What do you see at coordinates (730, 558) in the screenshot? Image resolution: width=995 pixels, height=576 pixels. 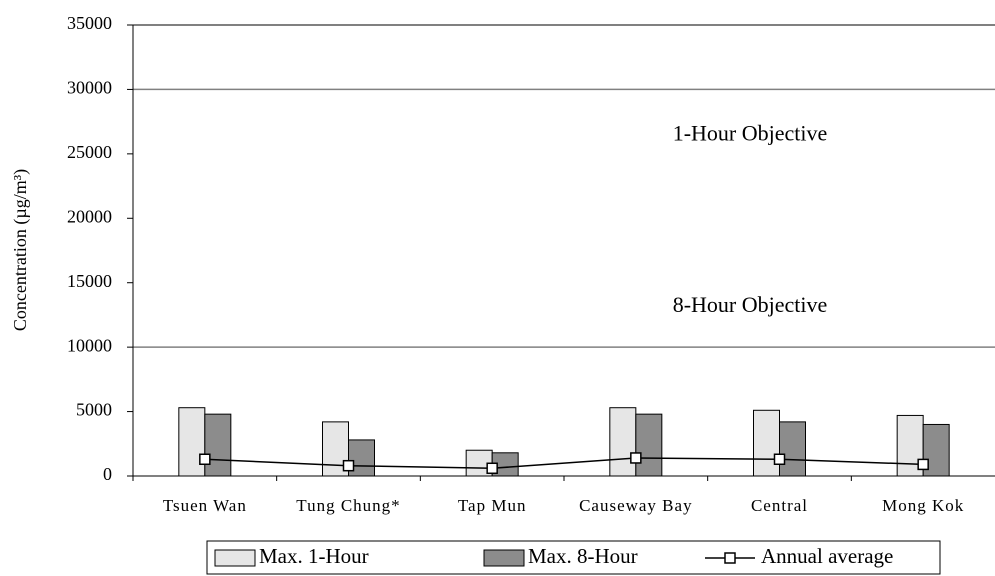 I see `legend-marker` at bounding box center [730, 558].